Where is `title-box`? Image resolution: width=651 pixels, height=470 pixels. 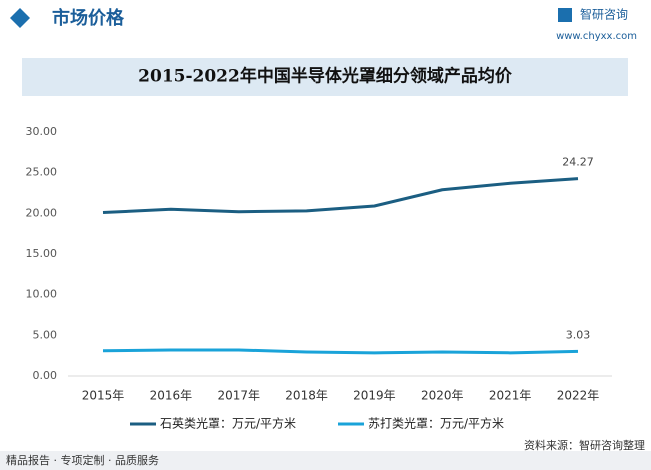 title-box is located at coordinates (325, 77).